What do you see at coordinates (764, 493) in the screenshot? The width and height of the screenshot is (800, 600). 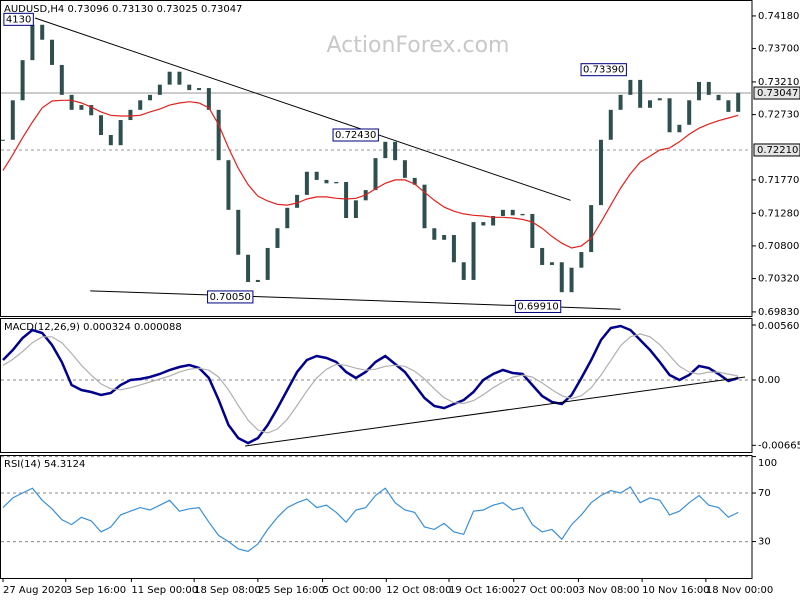 I see `y-tick-label: 70` at bounding box center [764, 493].